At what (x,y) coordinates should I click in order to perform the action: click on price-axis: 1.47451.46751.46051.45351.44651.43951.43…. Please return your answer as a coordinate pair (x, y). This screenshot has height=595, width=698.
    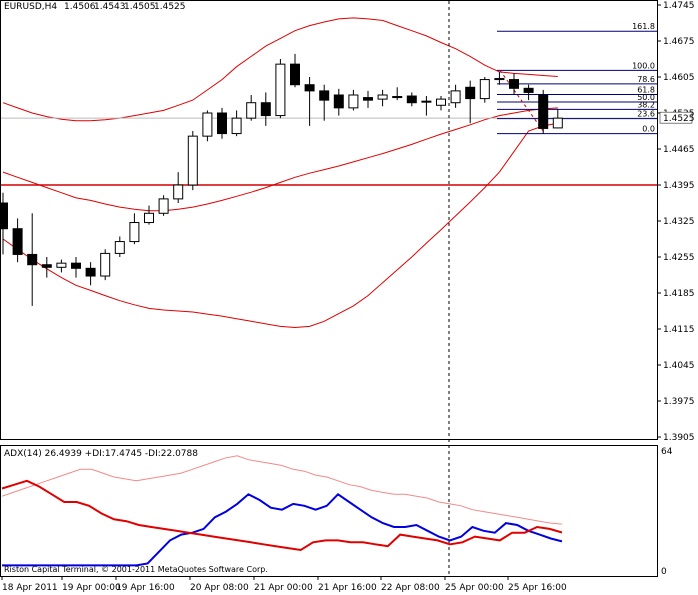
    Looking at the image, I should click on (676, 222).